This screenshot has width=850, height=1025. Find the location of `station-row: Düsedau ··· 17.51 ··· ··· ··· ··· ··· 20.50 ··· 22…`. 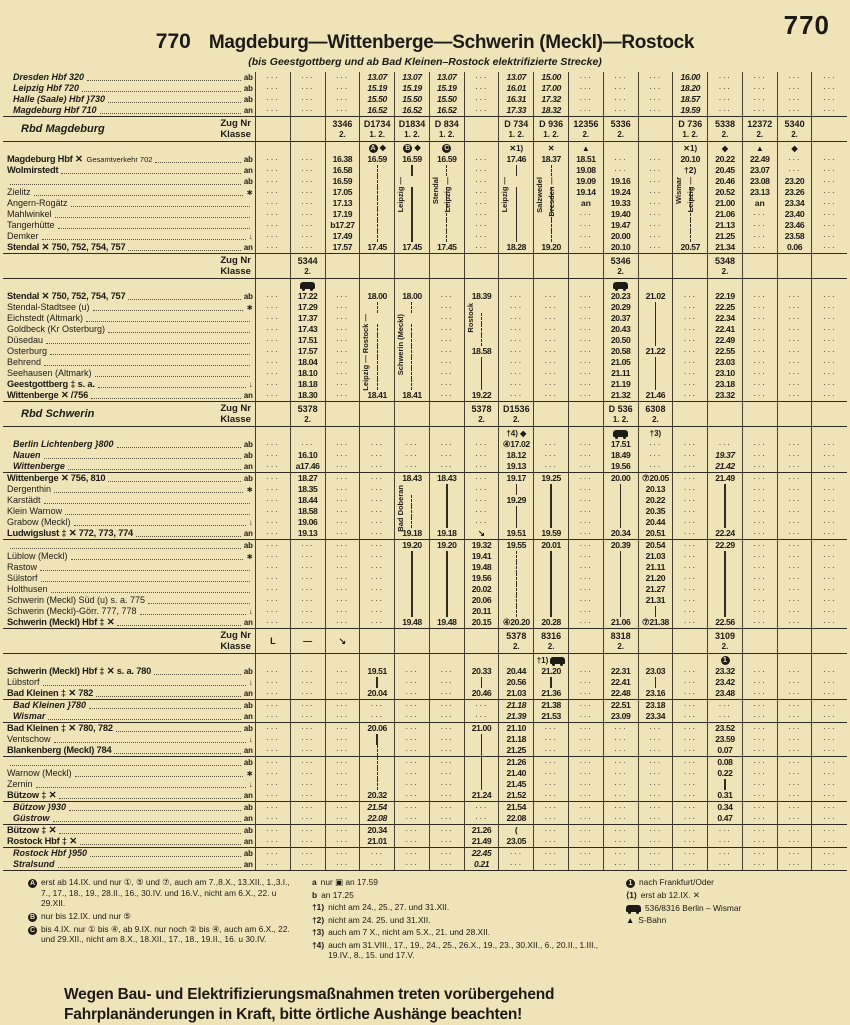

station-row: Düsedau ··· 17.51 ··· ··· ··· ··· ··· 20.50 ··· 22… is located at coordinates (425, 340).